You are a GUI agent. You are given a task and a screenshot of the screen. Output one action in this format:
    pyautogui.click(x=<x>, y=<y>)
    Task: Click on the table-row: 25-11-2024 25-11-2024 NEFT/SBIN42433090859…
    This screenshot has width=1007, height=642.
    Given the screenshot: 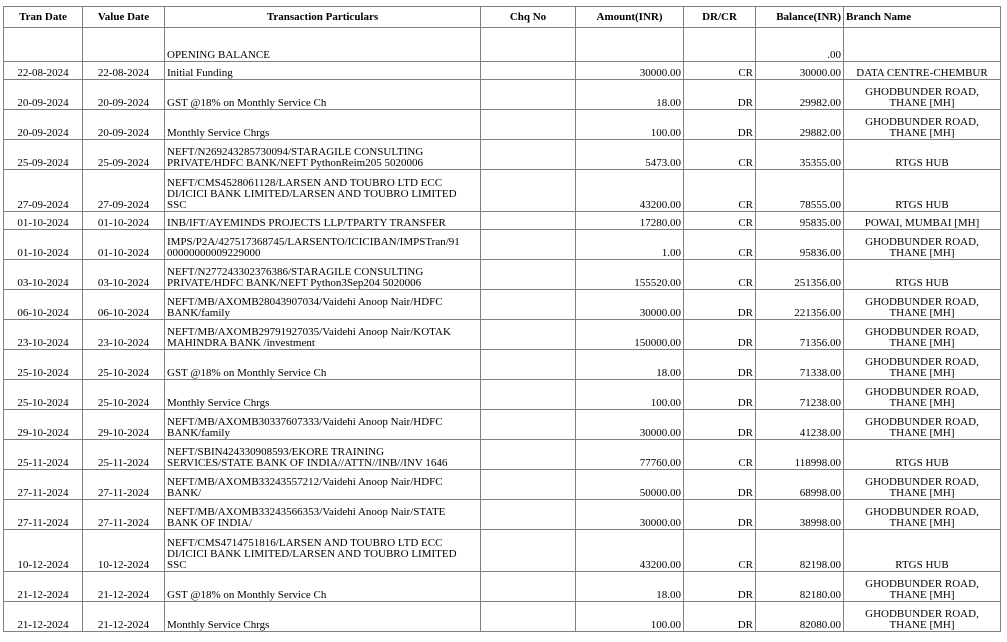 What is the action you would take?
    pyautogui.click(x=502, y=454)
    